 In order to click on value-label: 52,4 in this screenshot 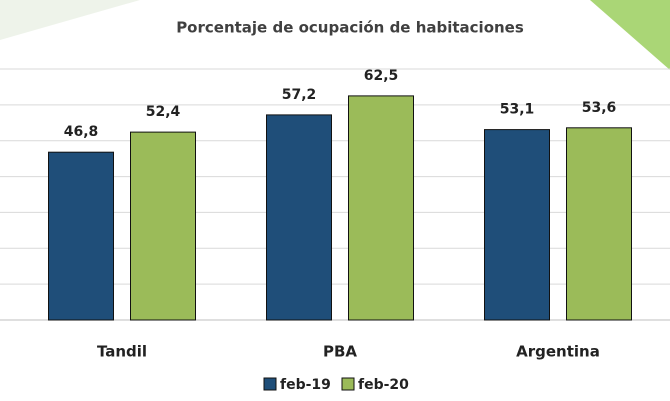, I will do `click(163, 112)`.